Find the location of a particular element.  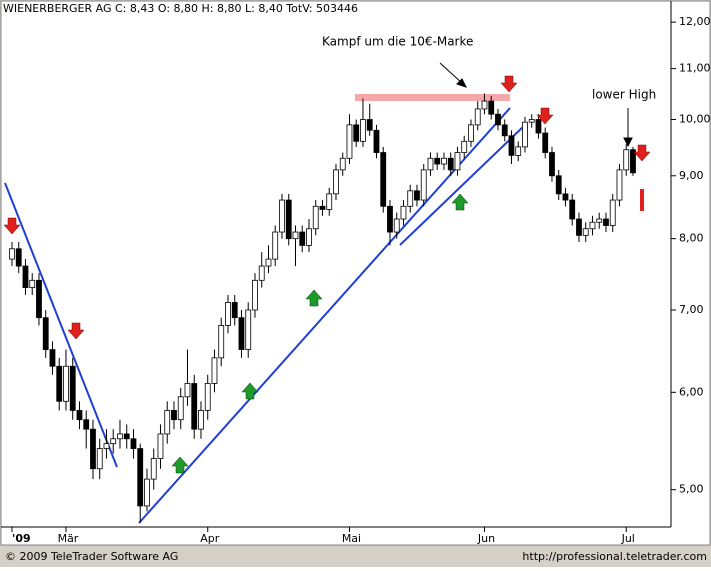

x-tick-label: Mai is located at coordinates (351, 538).